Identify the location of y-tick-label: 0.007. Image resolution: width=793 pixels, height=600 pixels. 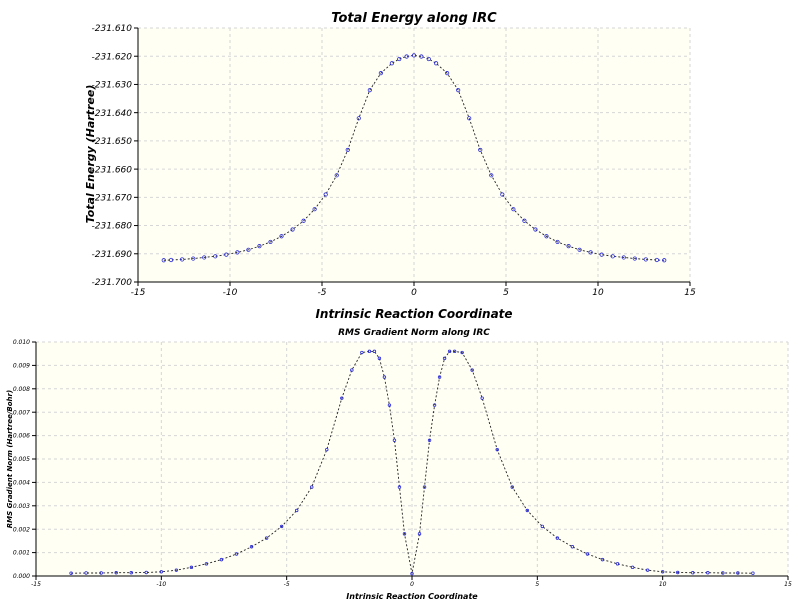
(21, 412).